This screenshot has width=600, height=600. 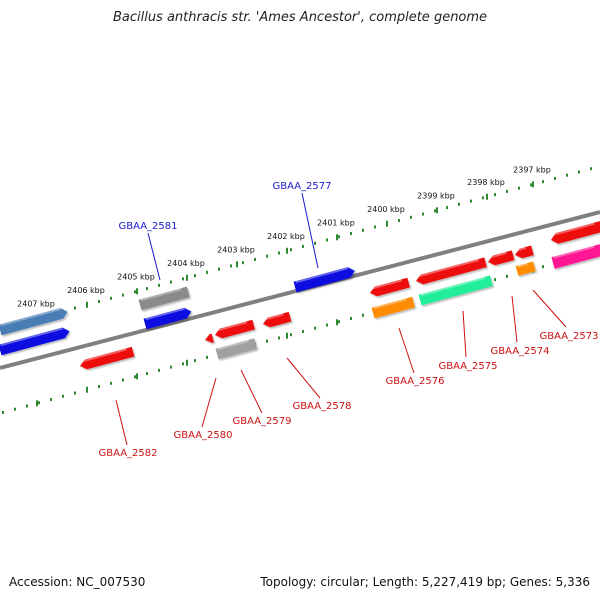 What do you see at coordinates (36, 303) in the screenshot?
I see `kbp-label: 2407 kbp` at bounding box center [36, 303].